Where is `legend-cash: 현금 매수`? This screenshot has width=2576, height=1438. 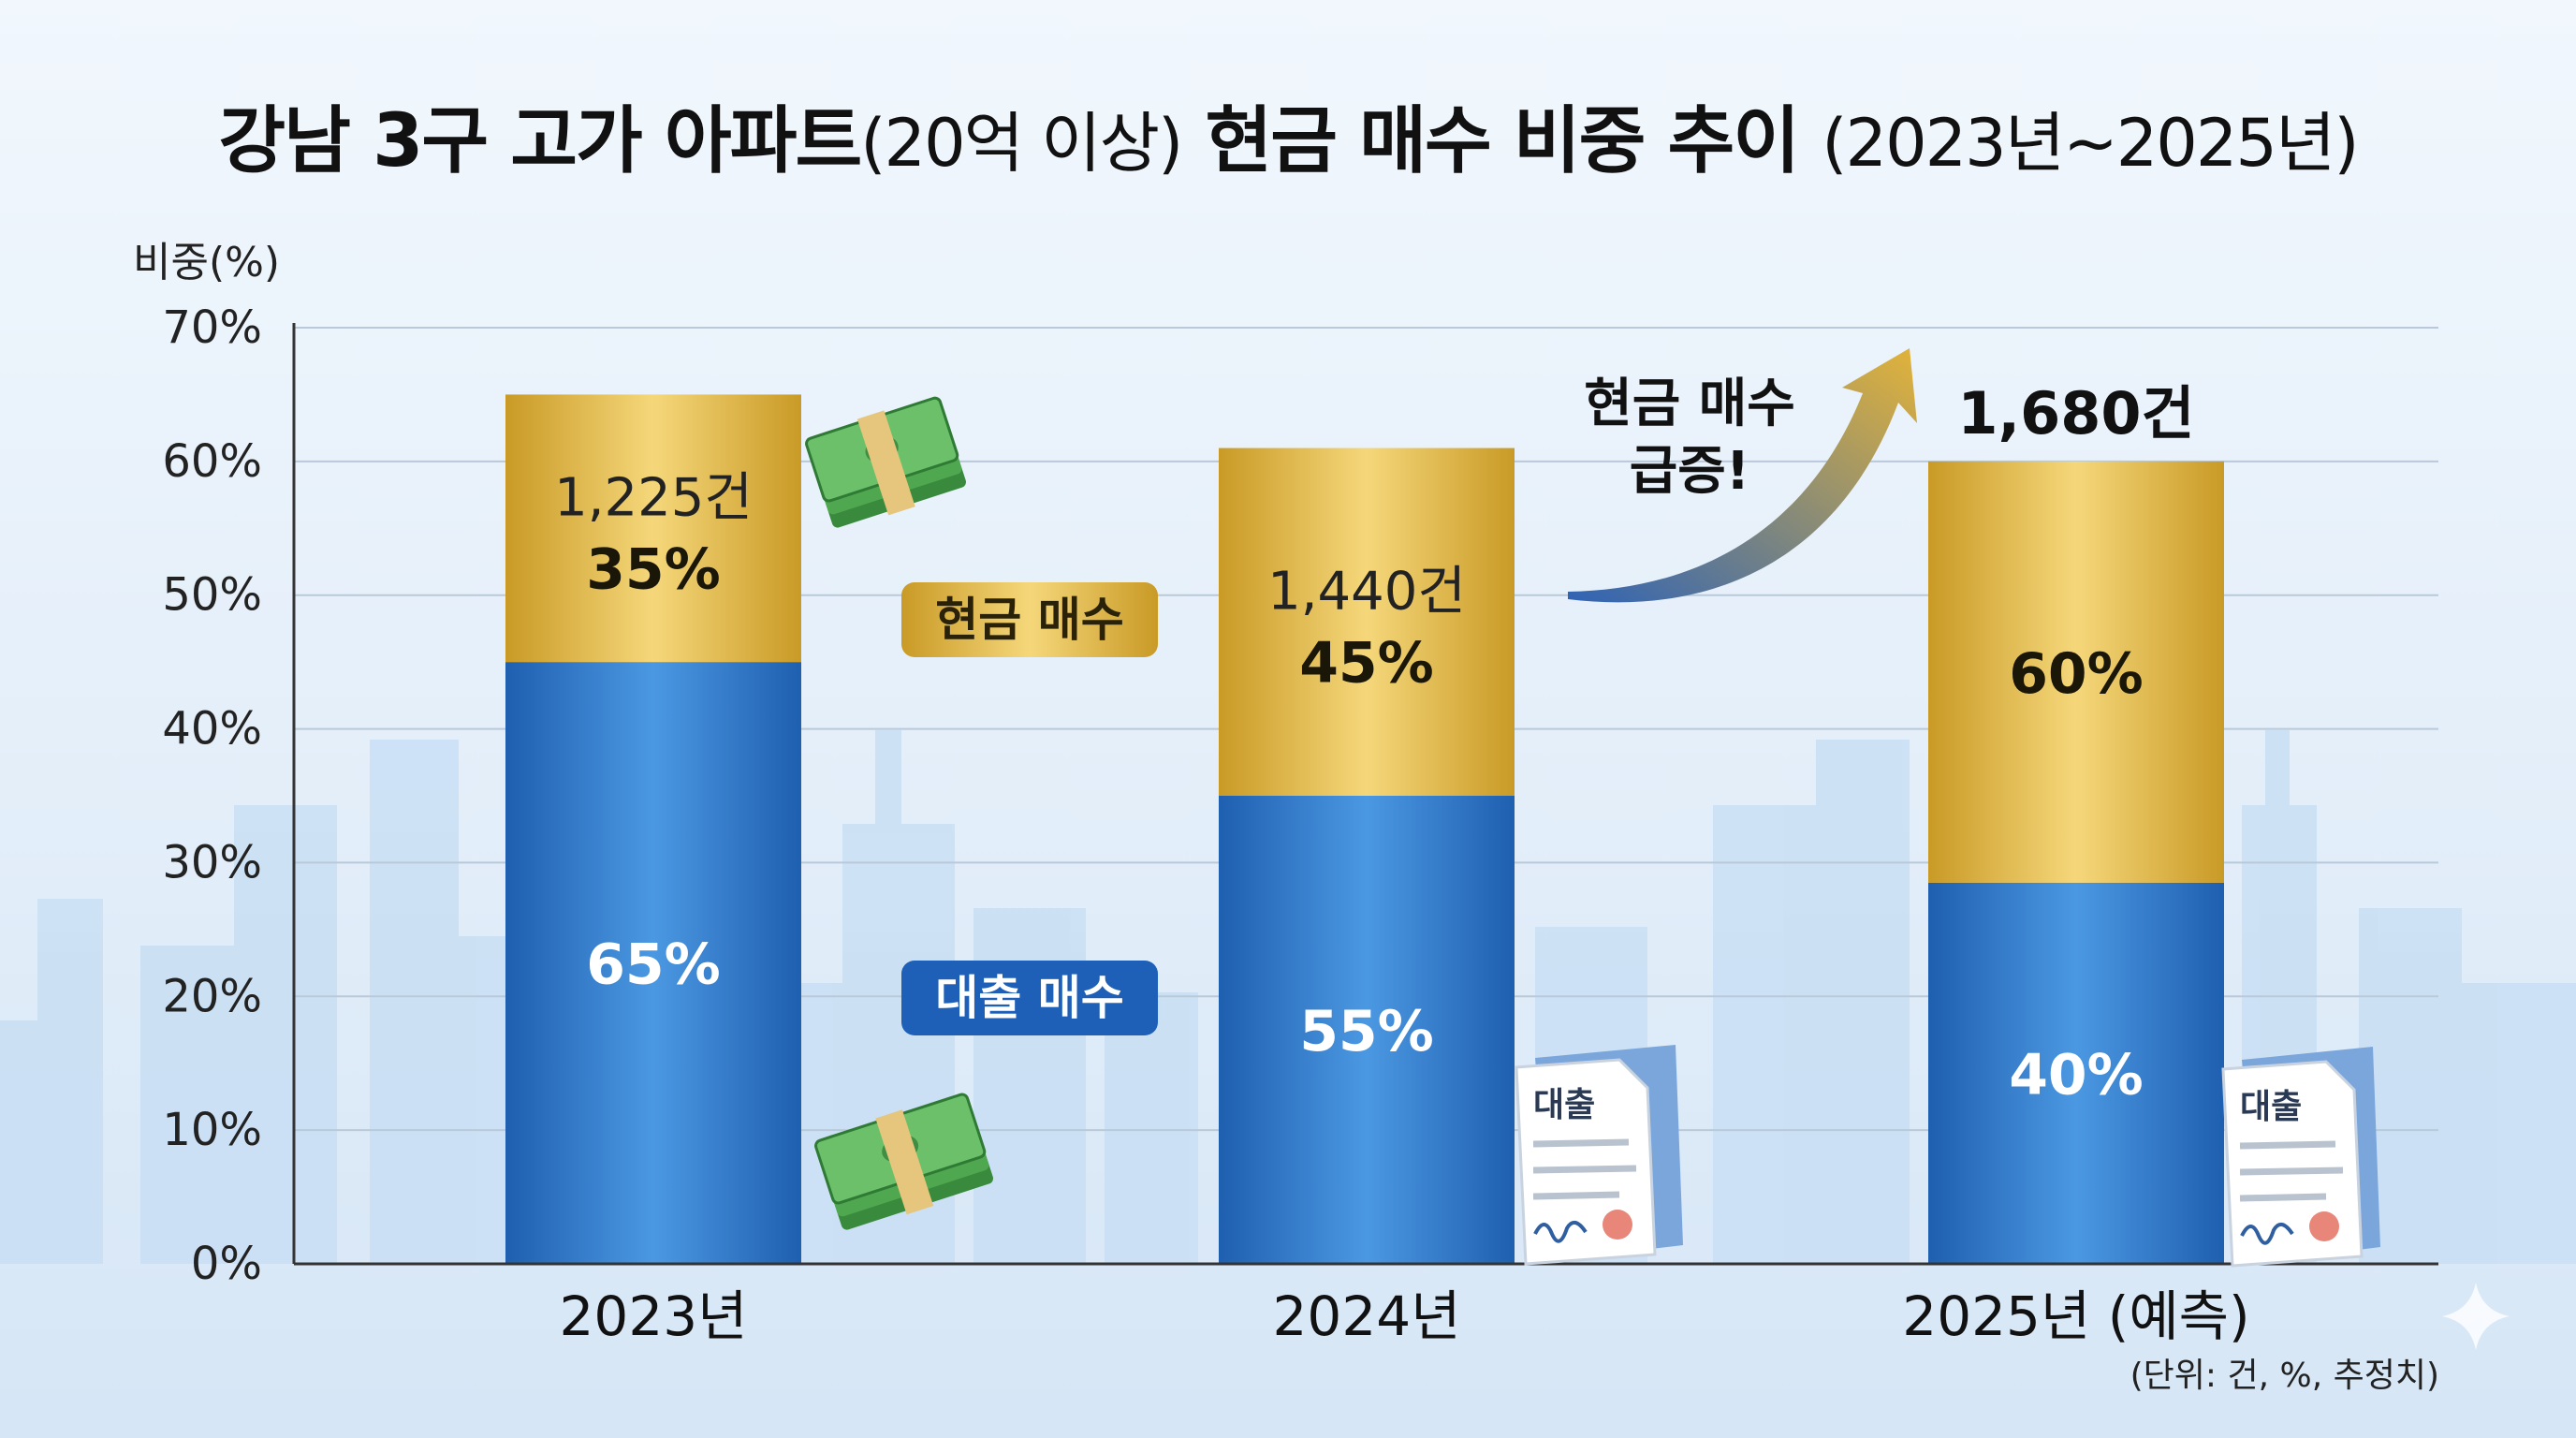
legend-cash: 현금 매수 is located at coordinates (1029, 619).